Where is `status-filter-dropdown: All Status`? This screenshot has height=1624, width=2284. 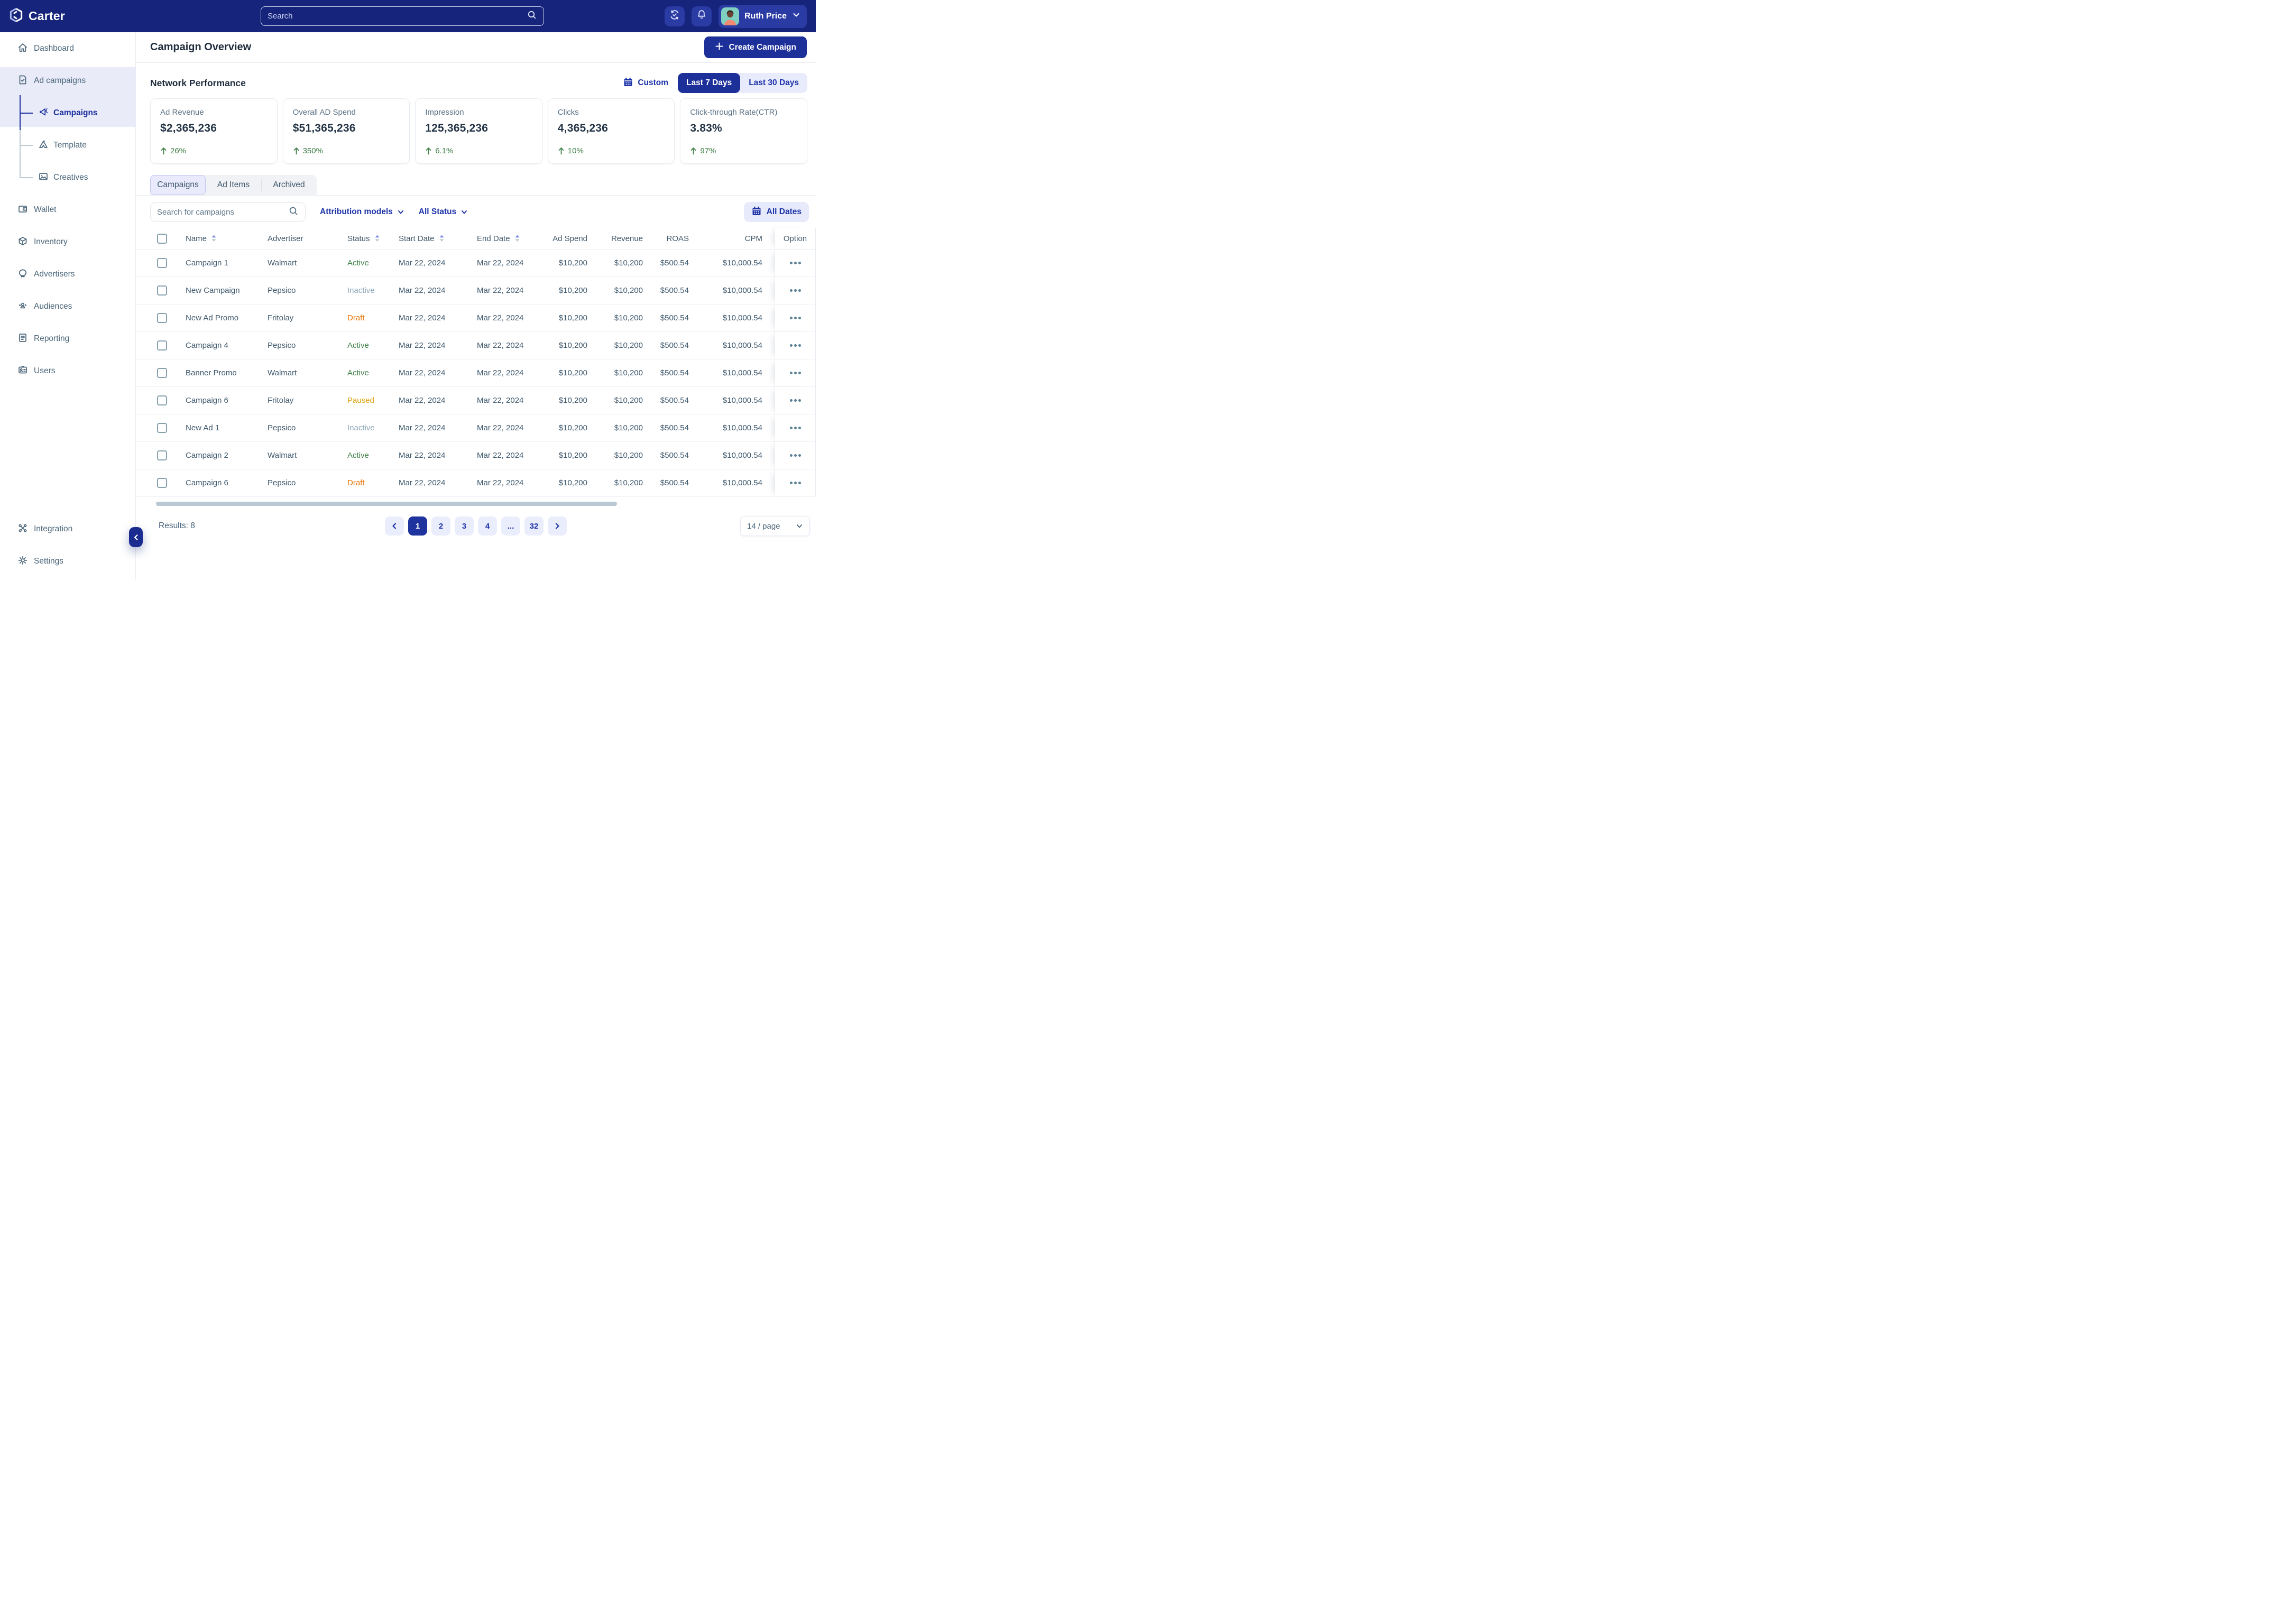 status-filter-dropdown: All Status is located at coordinates (443, 212).